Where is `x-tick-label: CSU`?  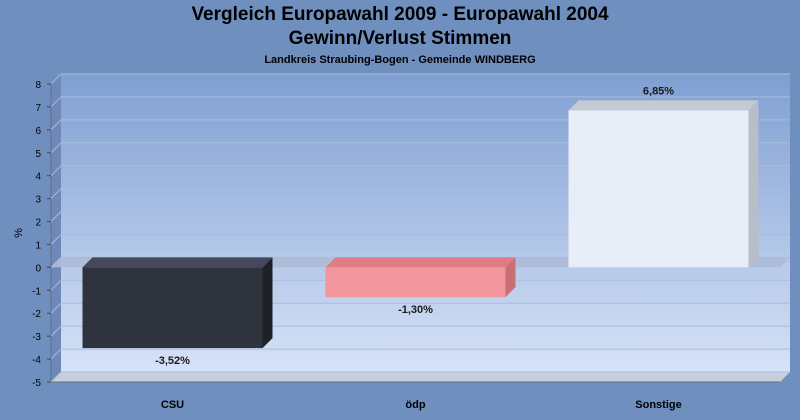 x-tick-label: CSU is located at coordinates (172, 405).